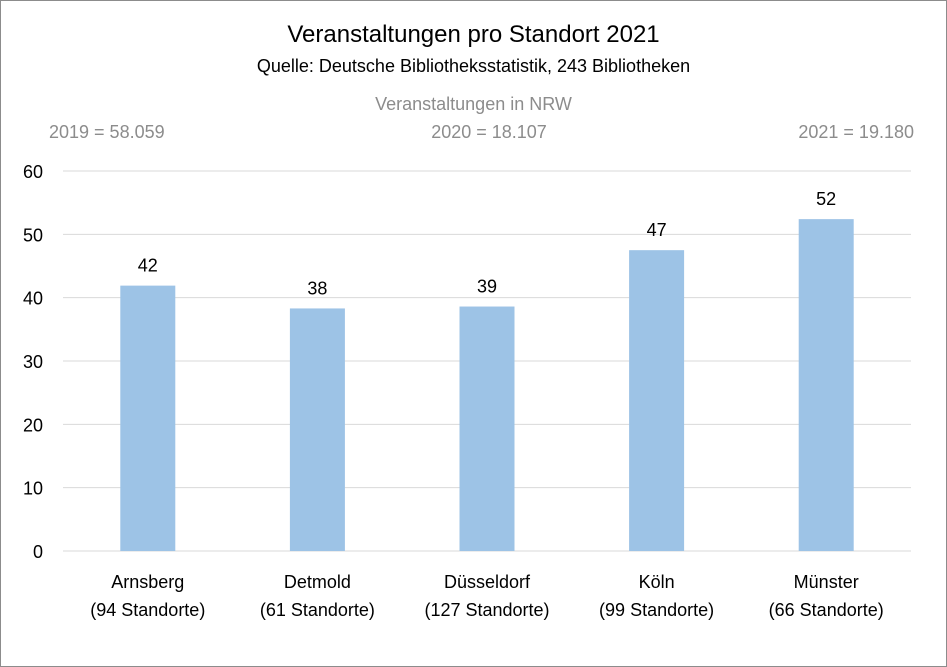 This screenshot has height=667, width=947. Describe the element at coordinates (33, 362) in the screenshot. I see `y-tick-label: 30` at that location.